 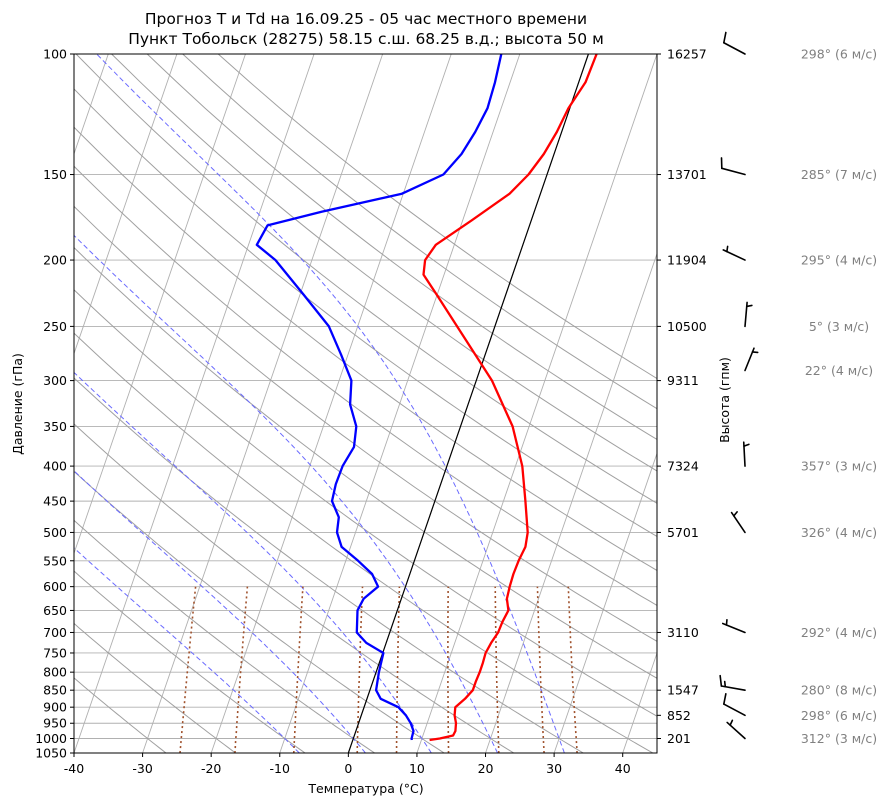 I want to click on pressure-tick-label: 550, so click(x=55, y=560).